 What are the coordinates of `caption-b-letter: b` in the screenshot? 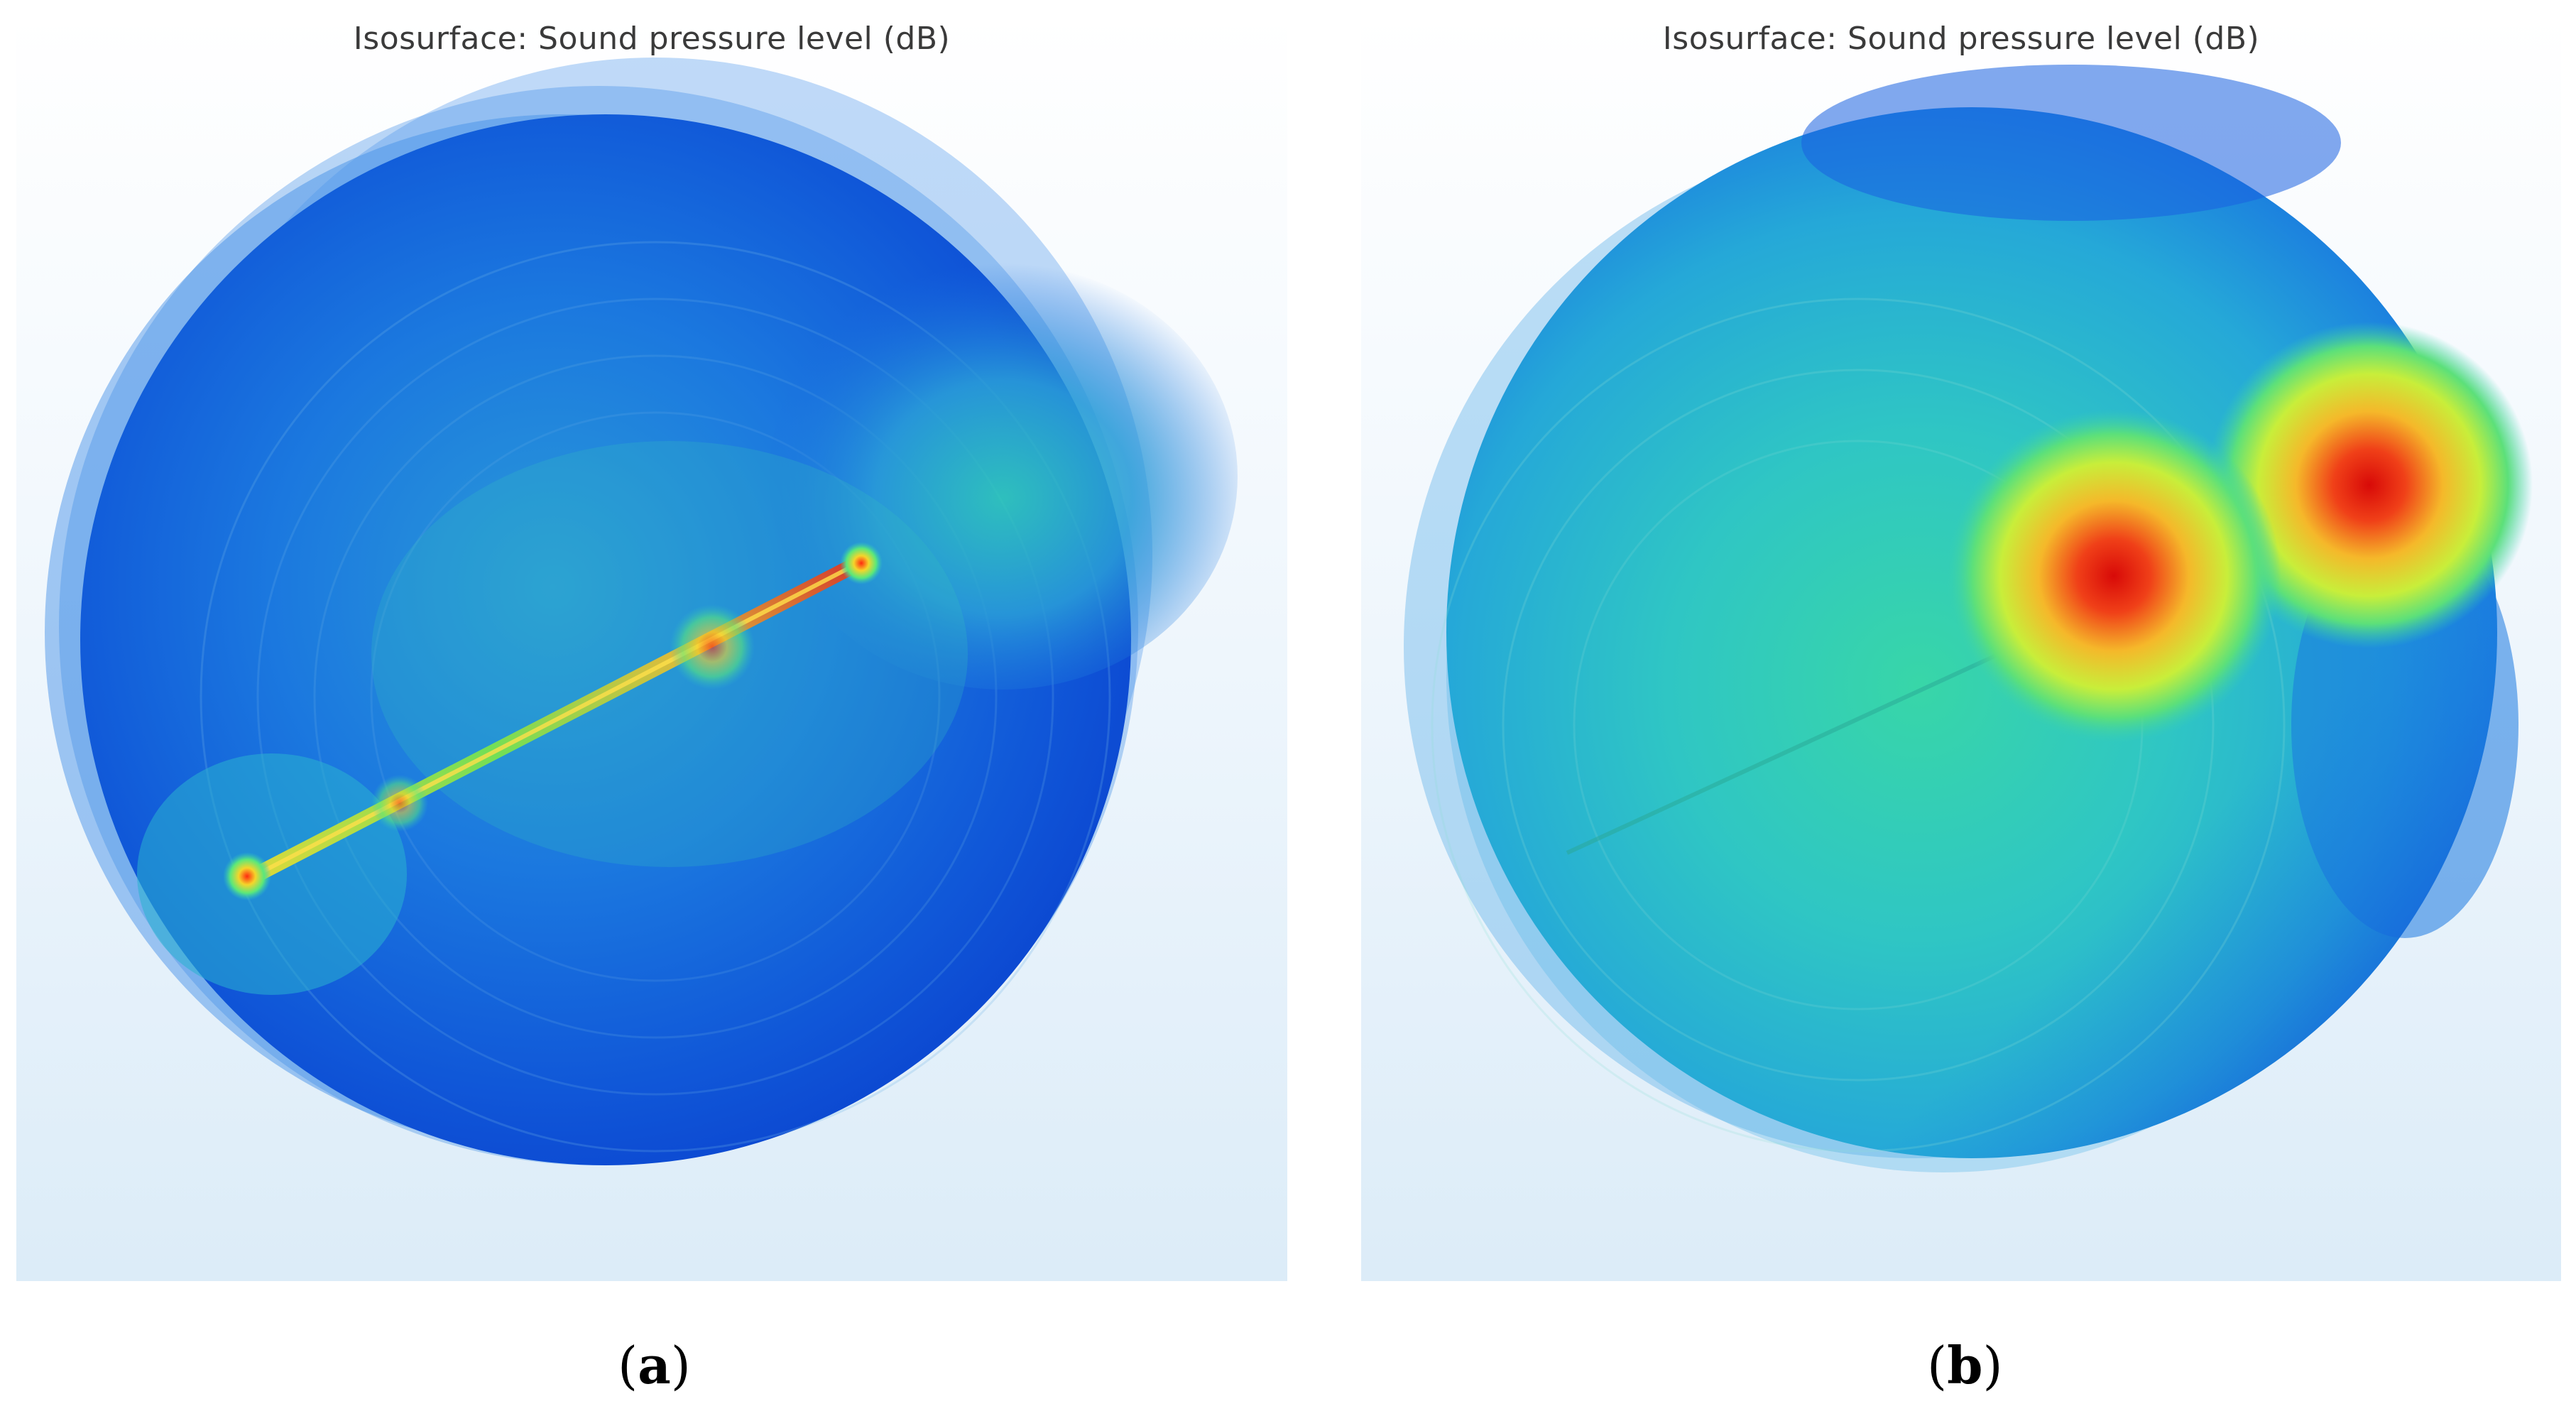 It's located at (1965, 1365).